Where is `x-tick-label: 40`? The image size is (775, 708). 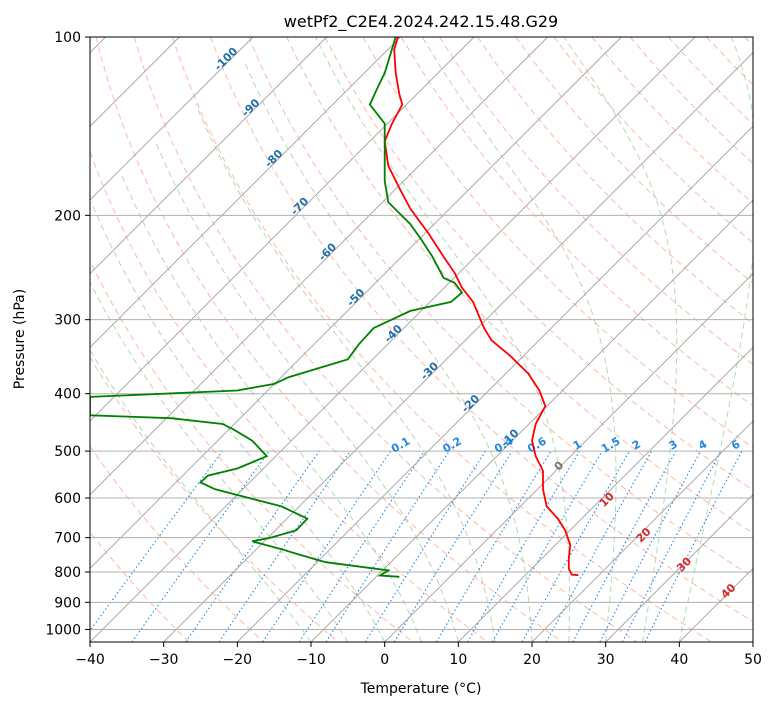 x-tick-label: 40 is located at coordinates (679, 660).